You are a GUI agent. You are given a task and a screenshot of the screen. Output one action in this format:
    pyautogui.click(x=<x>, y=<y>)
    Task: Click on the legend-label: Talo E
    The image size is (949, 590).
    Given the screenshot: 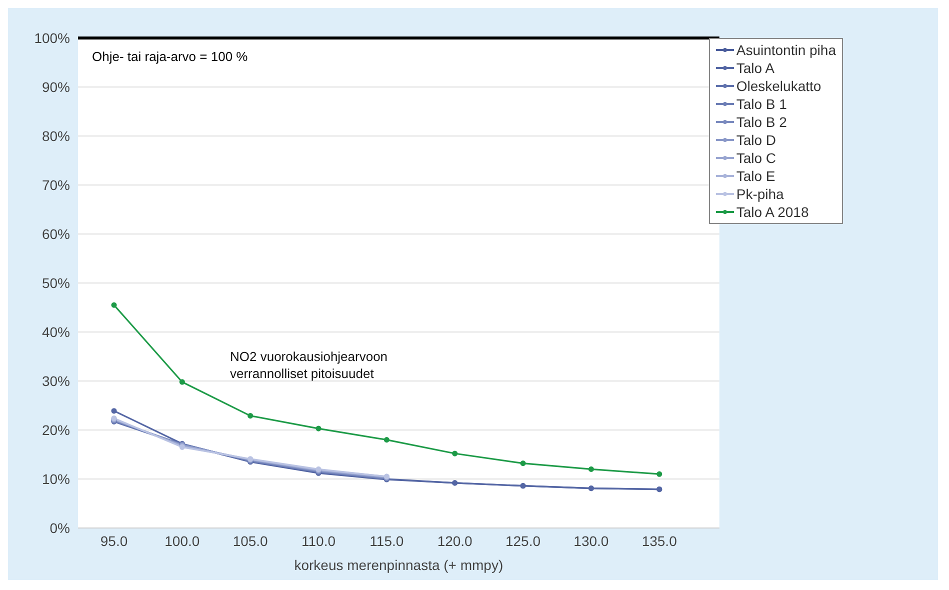 What is the action you would take?
    pyautogui.click(x=756, y=176)
    